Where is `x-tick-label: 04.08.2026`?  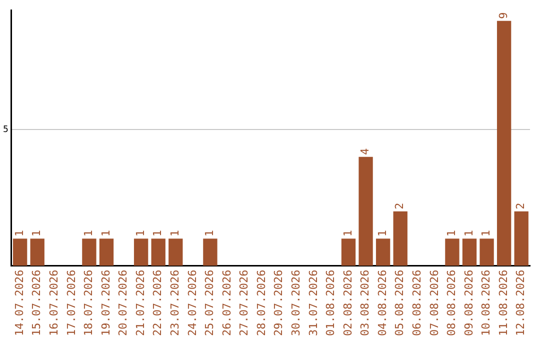
x-tick-label: 04.08.2026 is located at coordinates (382, 303).